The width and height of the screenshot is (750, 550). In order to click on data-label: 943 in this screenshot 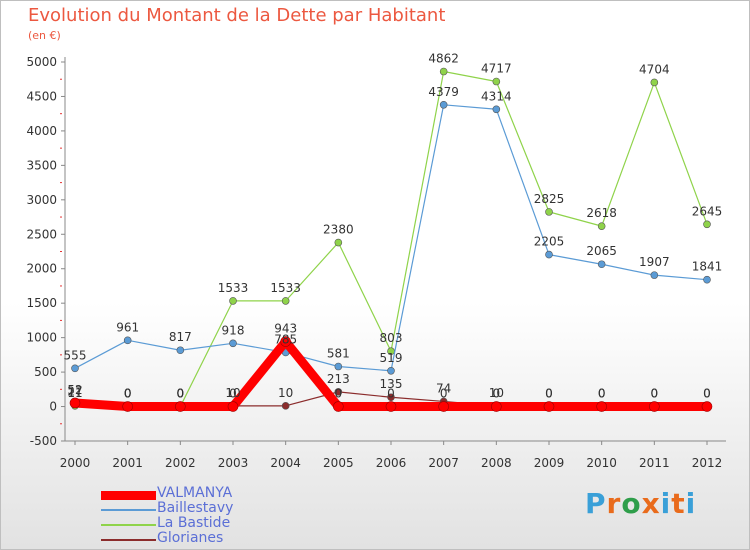, I will do `click(285, 329)`.